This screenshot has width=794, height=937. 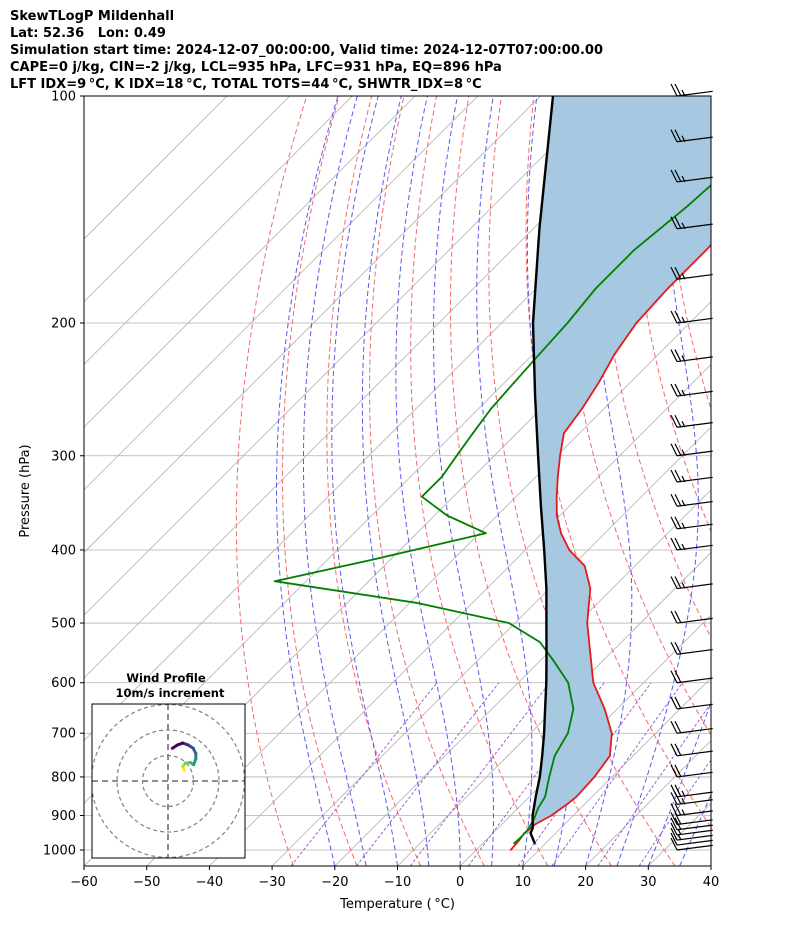 What do you see at coordinates (170, 693) in the screenshot?
I see `inset-subtitle: 10m/s increment` at bounding box center [170, 693].